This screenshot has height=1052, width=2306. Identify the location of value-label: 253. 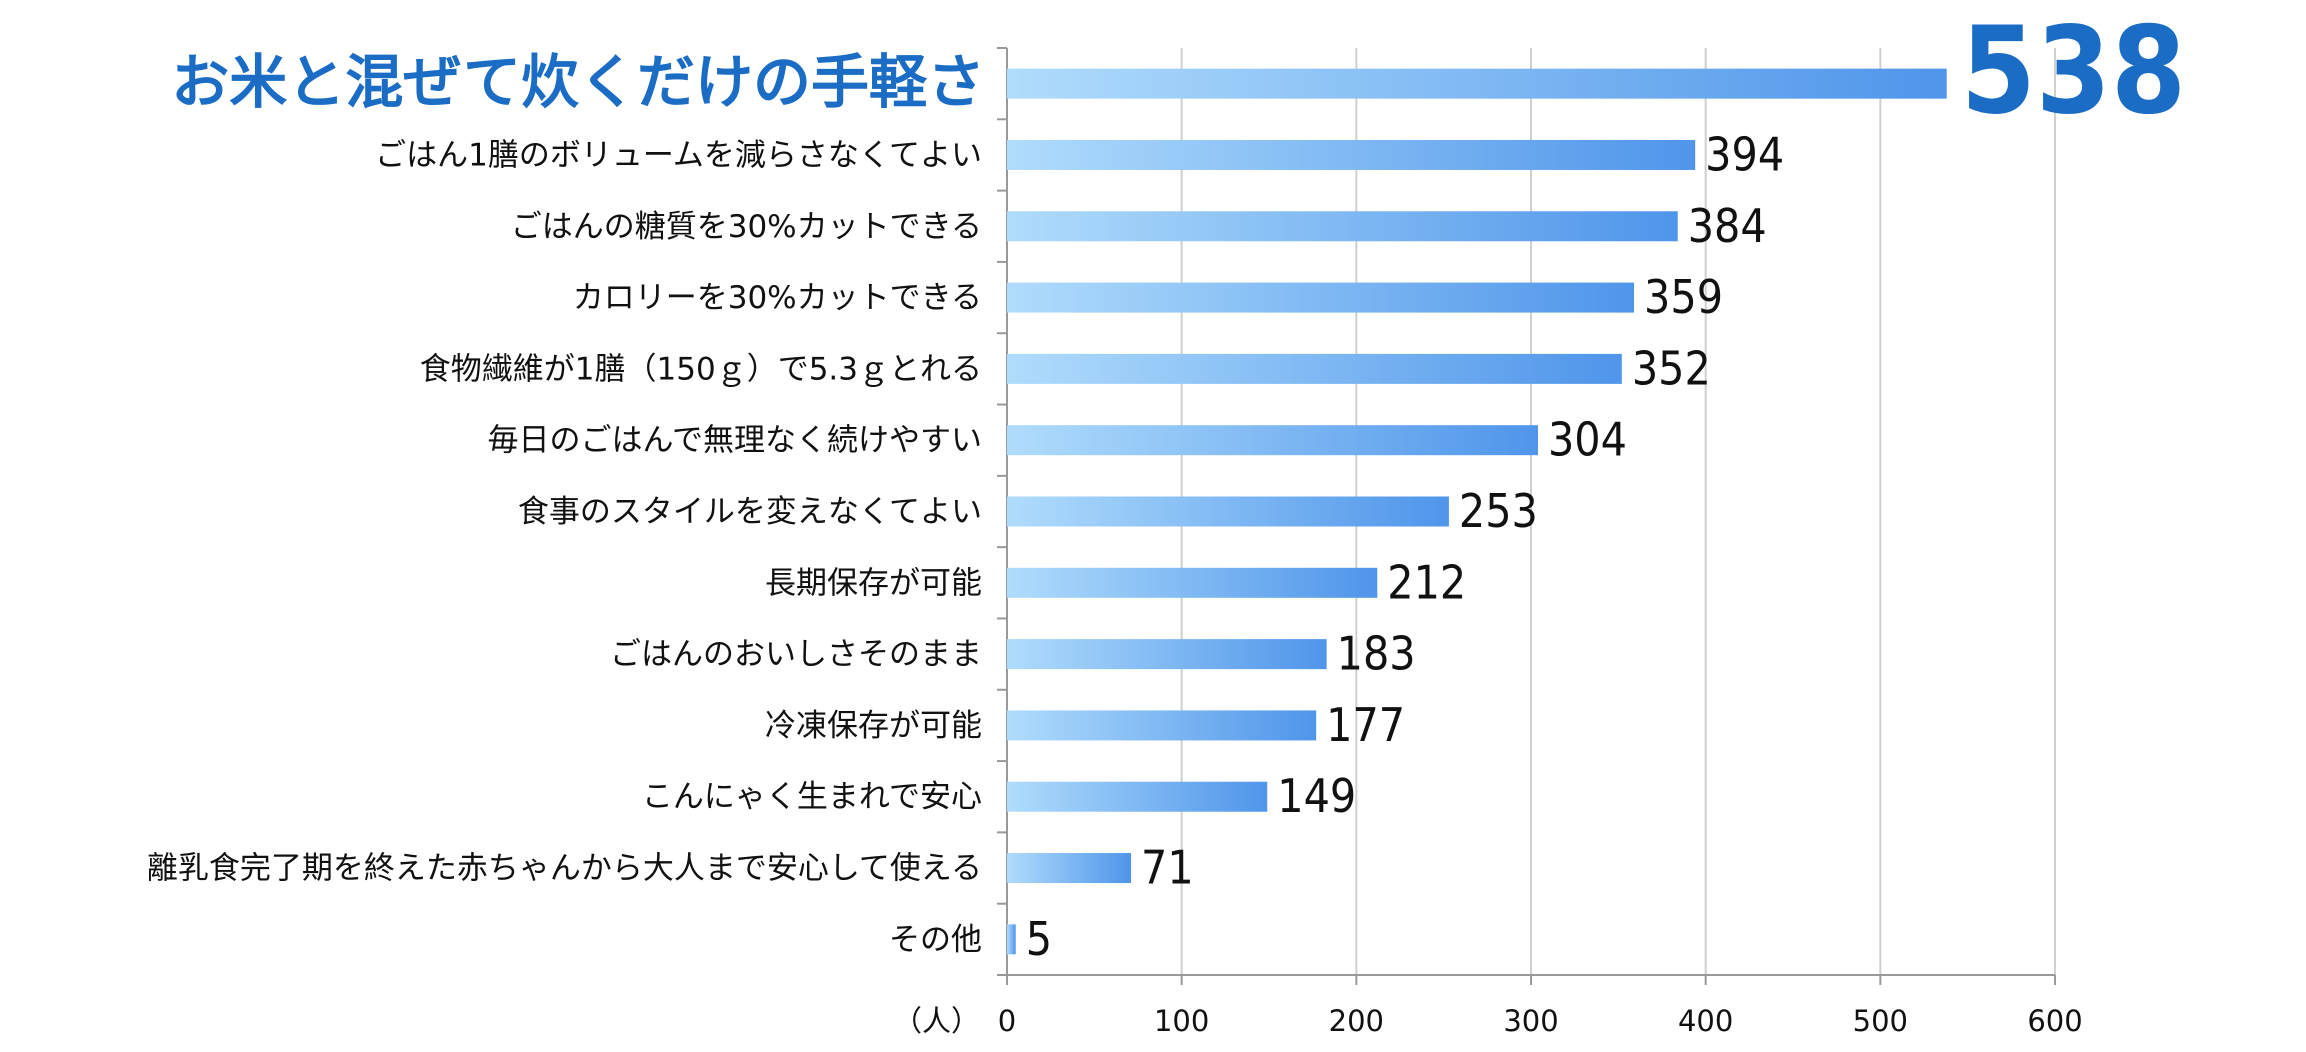
(1498, 511).